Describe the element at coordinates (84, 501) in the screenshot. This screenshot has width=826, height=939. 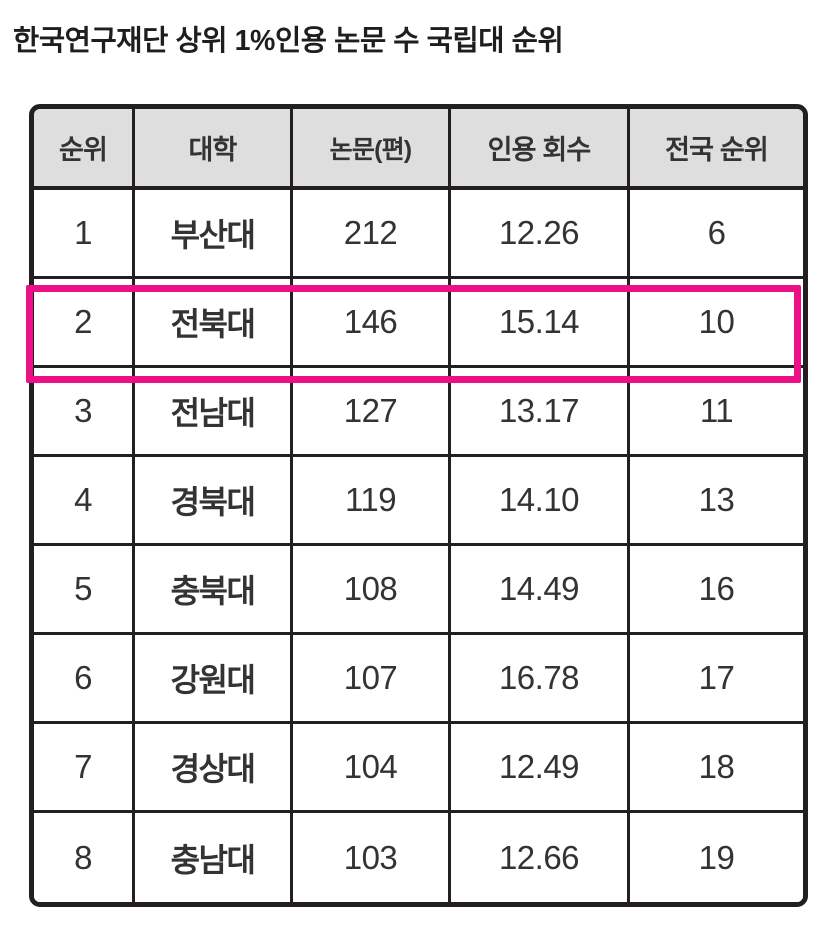
I see `cell-rank: 4` at that location.